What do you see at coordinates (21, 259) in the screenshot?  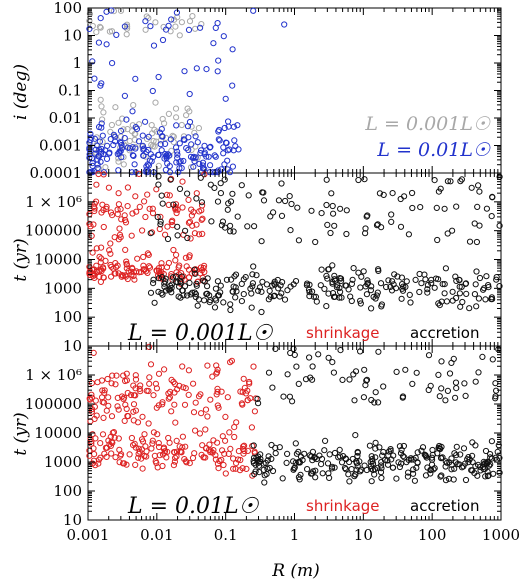 I see `middle-y-axis-title: t (yr)` at bounding box center [21, 259].